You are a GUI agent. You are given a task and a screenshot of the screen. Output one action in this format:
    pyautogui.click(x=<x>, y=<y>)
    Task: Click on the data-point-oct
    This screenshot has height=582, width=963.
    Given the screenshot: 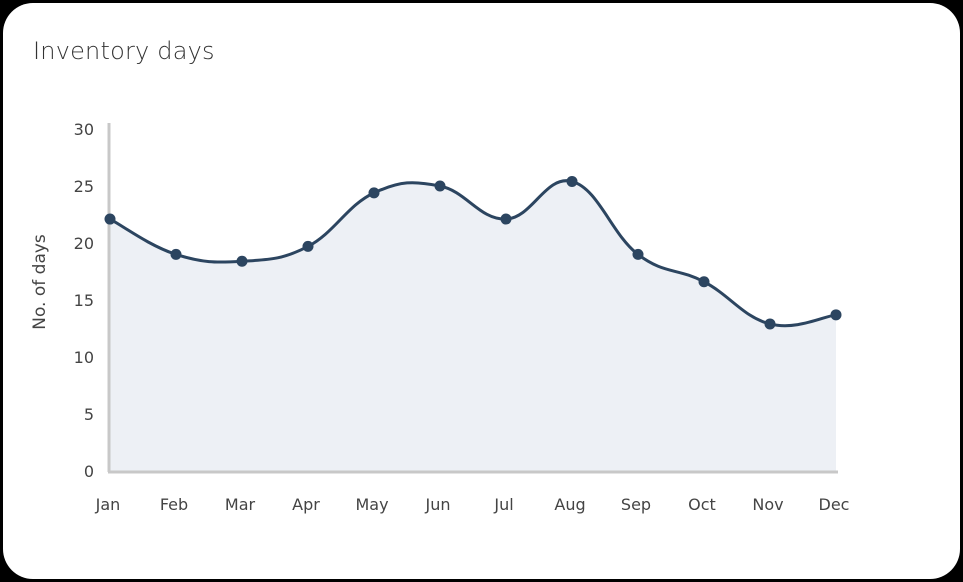 What is the action you would take?
    pyautogui.click(x=704, y=282)
    